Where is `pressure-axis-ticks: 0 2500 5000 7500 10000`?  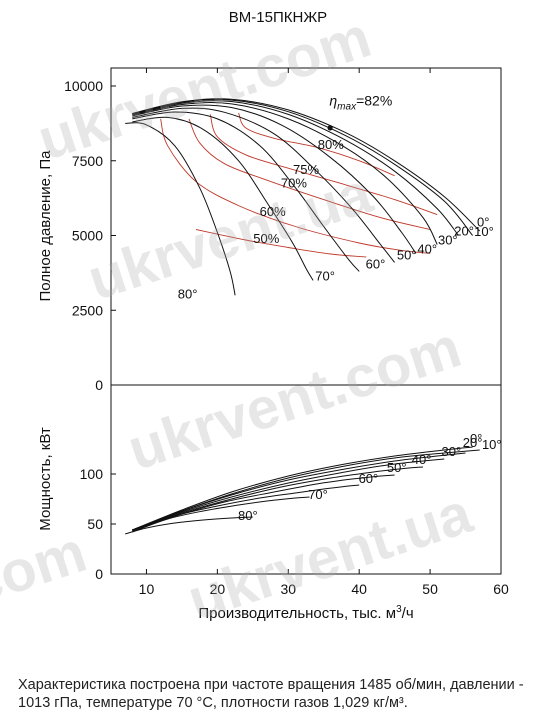 pressure-axis-ticks: 0 2500 5000 7500 10000 is located at coordinates (90, 235).